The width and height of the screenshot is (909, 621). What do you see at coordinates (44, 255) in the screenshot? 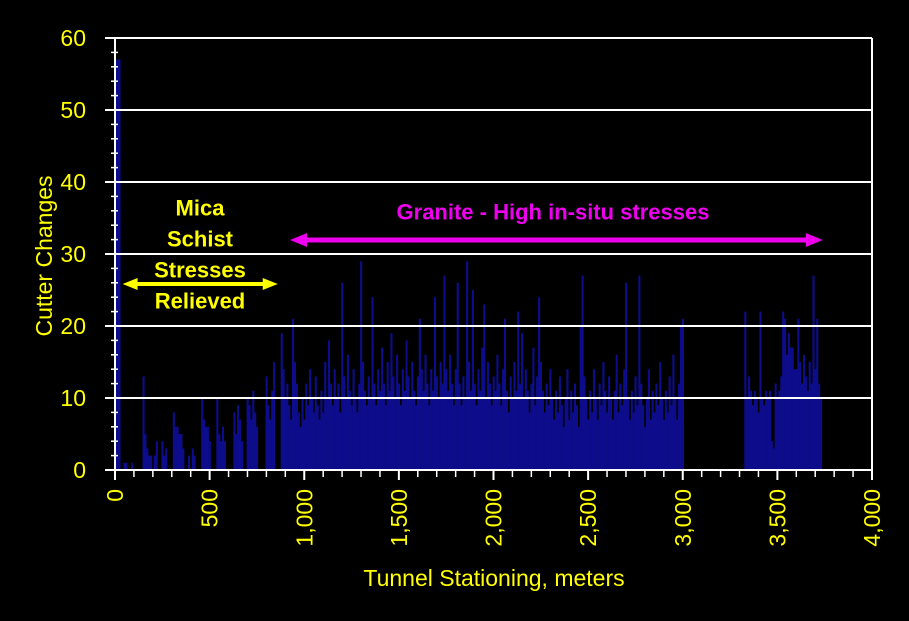
I see `y-axis-title: Cutter Changes` at bounding box center [44, 255].